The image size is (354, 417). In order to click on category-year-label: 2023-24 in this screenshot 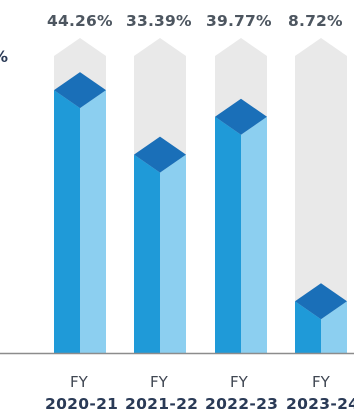, I will do `click(320, 404)`.